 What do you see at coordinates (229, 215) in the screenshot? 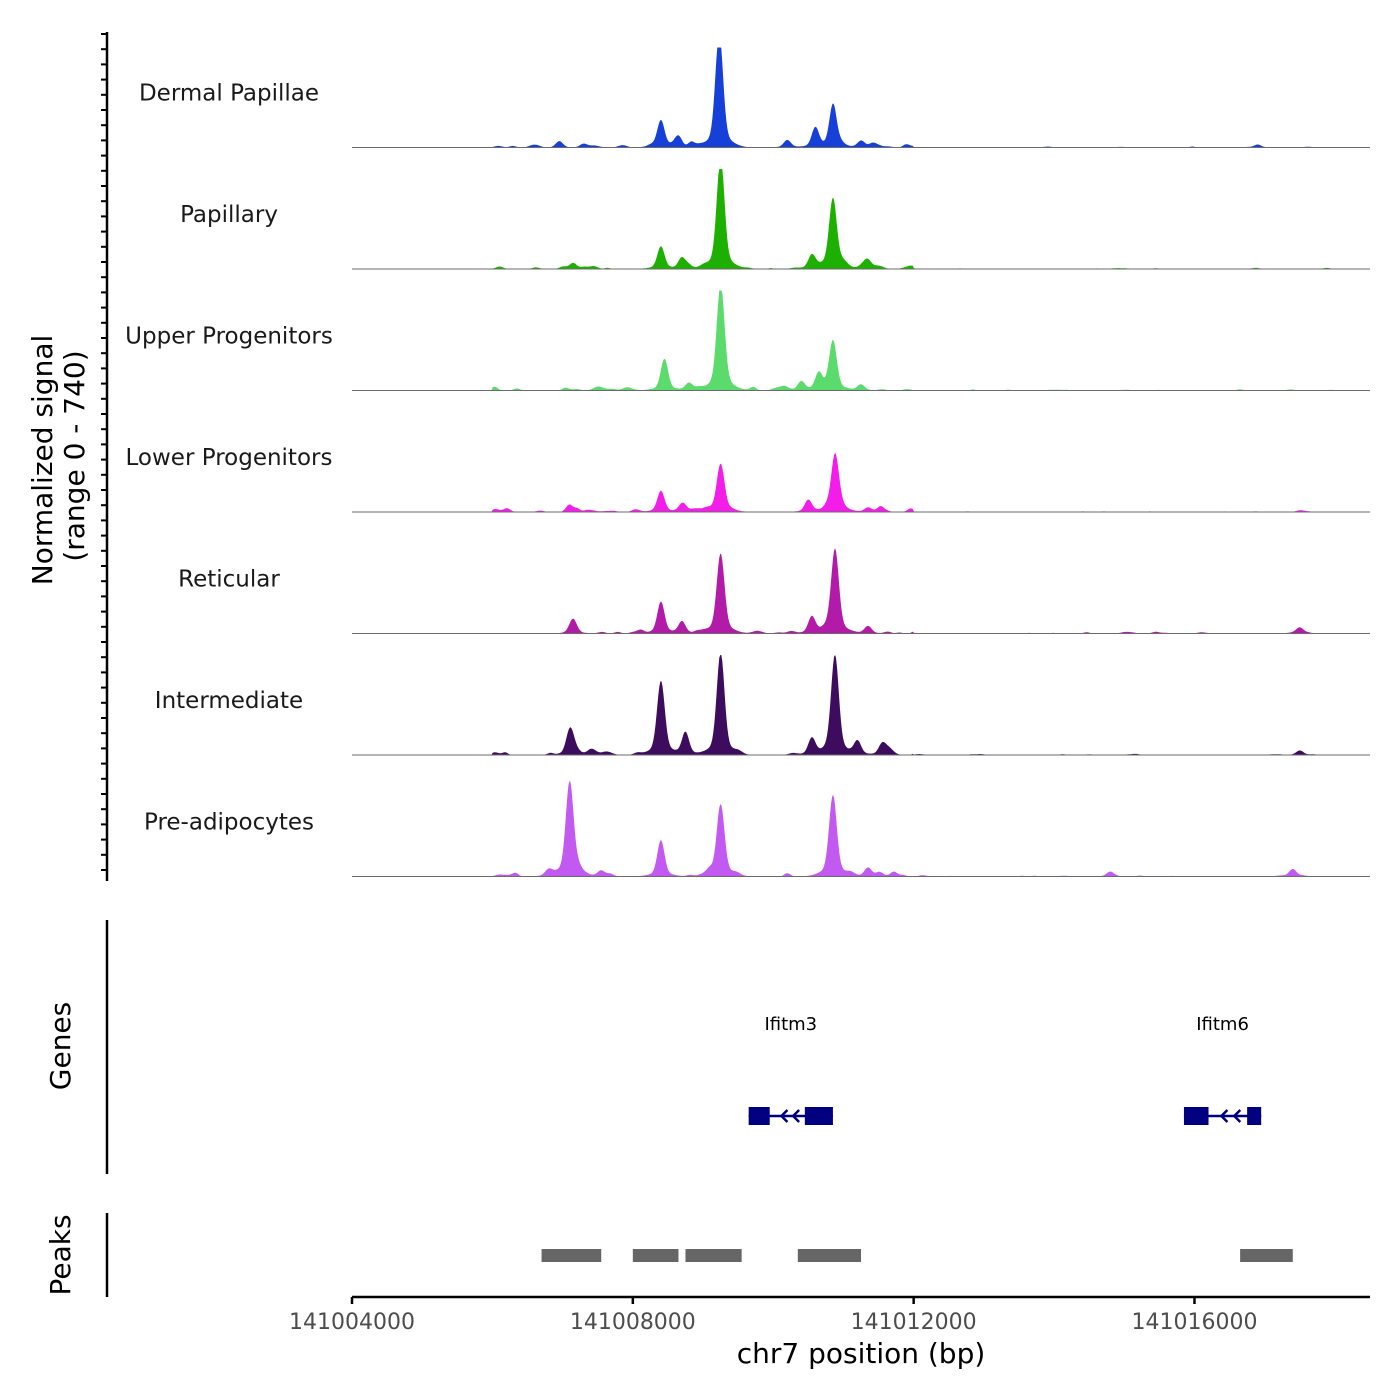
I see `track-label: Papillary` at bounding box center [229, 215].